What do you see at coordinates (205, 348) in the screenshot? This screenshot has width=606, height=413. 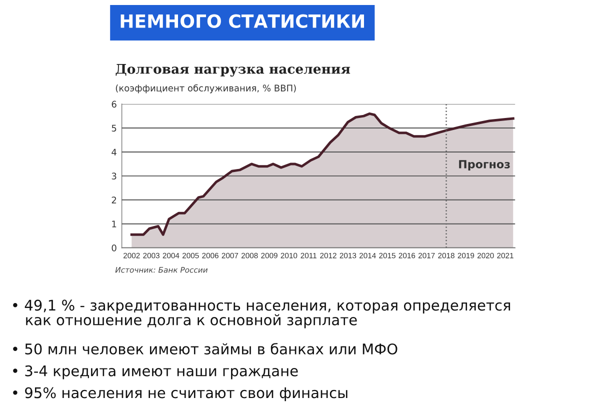 I see `text: • 50 млн человек имеют займы в банках или МФО` at bounding box center [205, 348].